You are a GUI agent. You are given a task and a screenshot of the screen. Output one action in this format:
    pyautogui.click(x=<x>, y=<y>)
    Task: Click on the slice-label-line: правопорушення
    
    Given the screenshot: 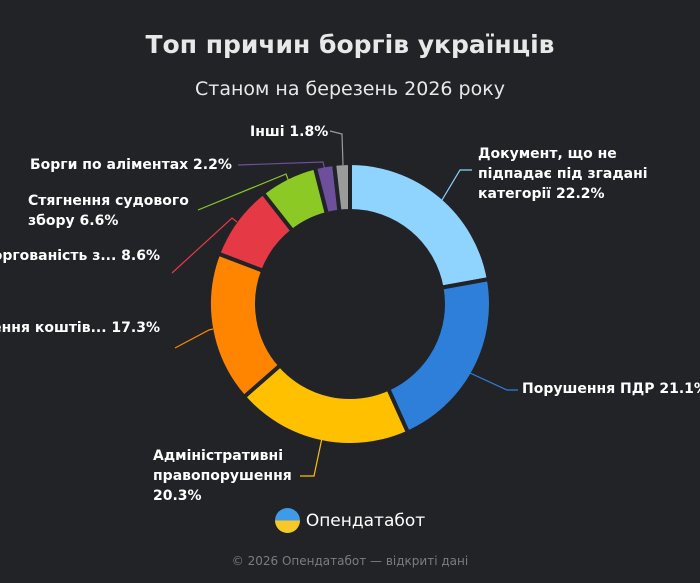 What is the action you would take?
    pyautogui.click(x=222, y=476)
    